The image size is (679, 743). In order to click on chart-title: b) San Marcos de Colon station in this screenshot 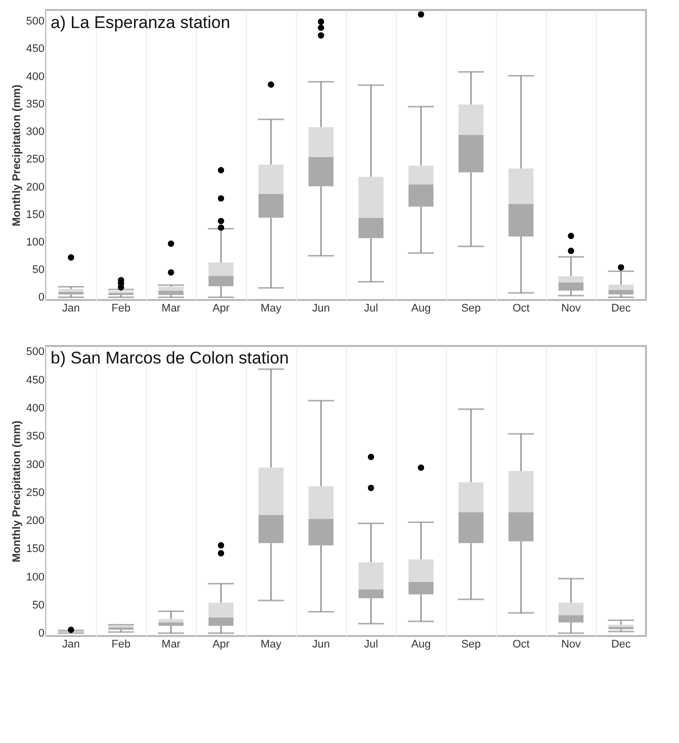, I will do `click(169, 358)`.